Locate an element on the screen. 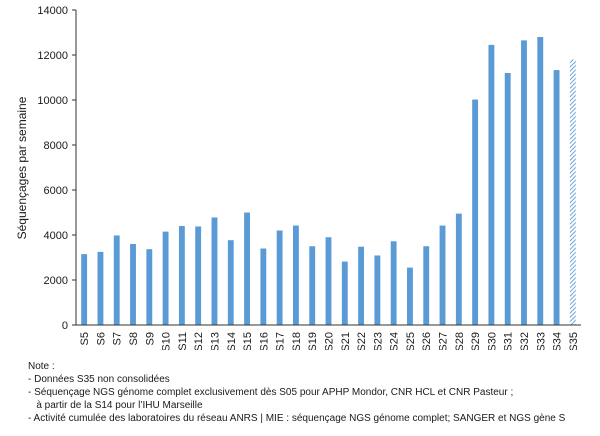 This screenshot has height=436, width=600. bar-s35 is located at coordinates (572, 192).